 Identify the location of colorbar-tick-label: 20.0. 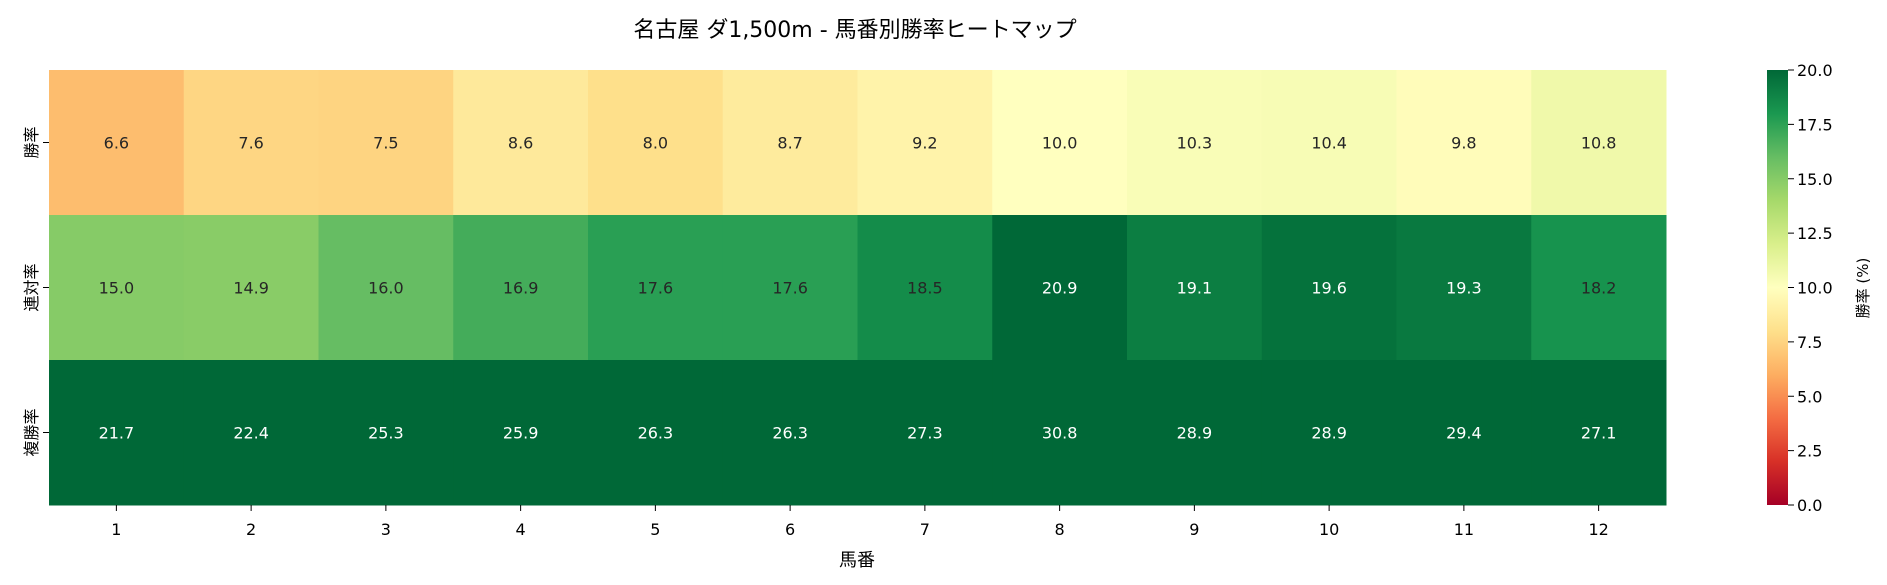
(1815, 70).